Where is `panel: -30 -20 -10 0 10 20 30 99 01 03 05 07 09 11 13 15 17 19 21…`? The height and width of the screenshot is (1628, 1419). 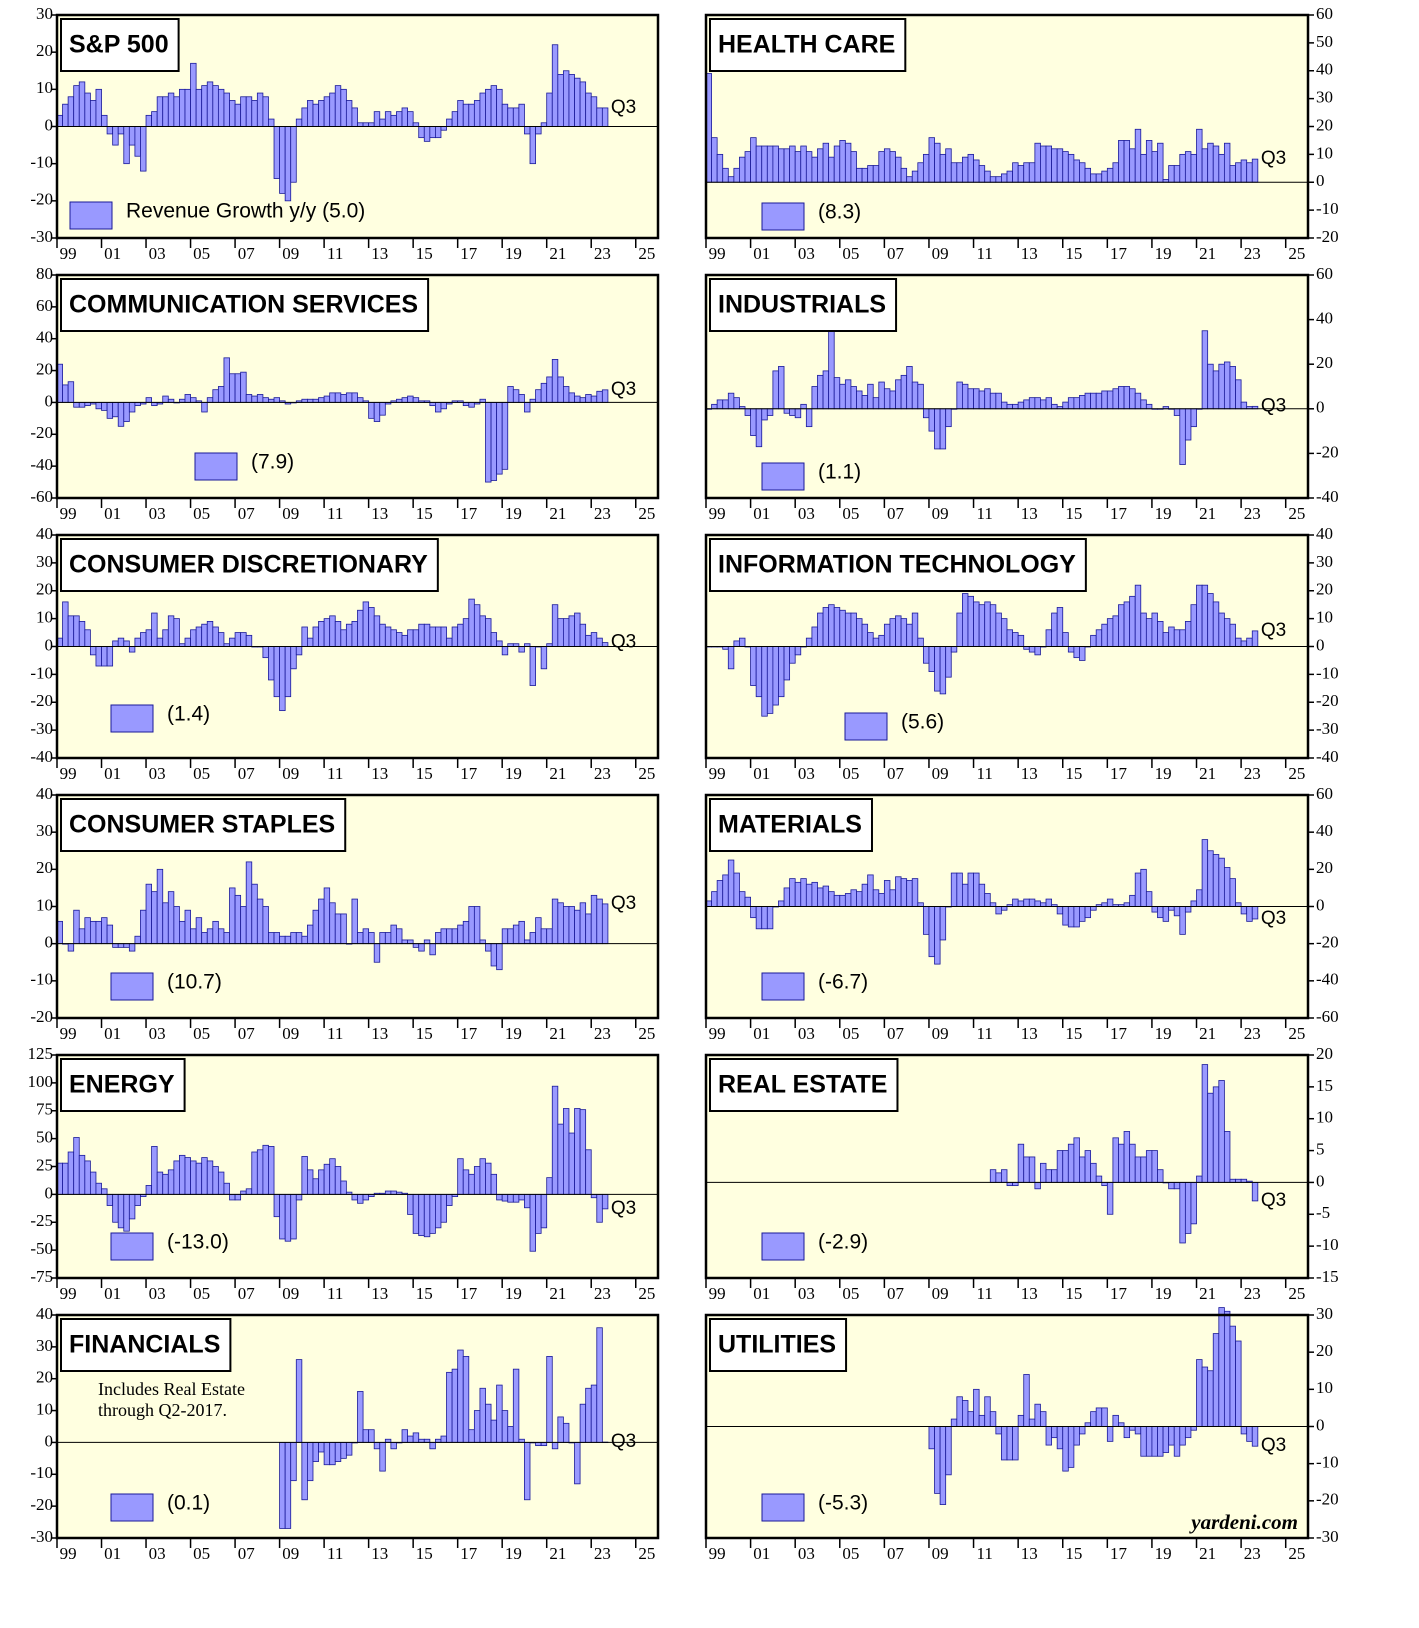
panel: -30 -20 -10 0 10 20 30 99 01 03 05 07 09 11 13 15 17 19 21… is located at coordinates (345, 133).